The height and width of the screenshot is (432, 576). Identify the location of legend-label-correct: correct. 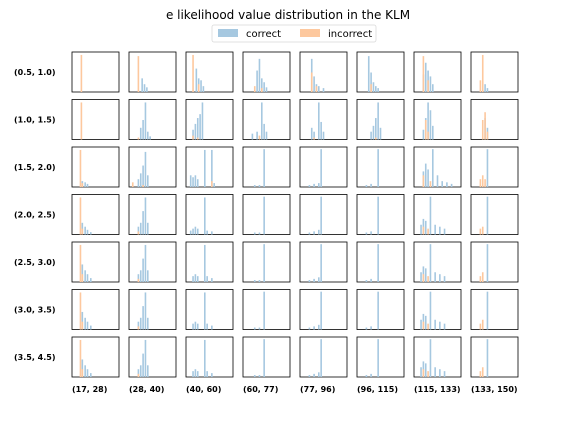
(263, 34).